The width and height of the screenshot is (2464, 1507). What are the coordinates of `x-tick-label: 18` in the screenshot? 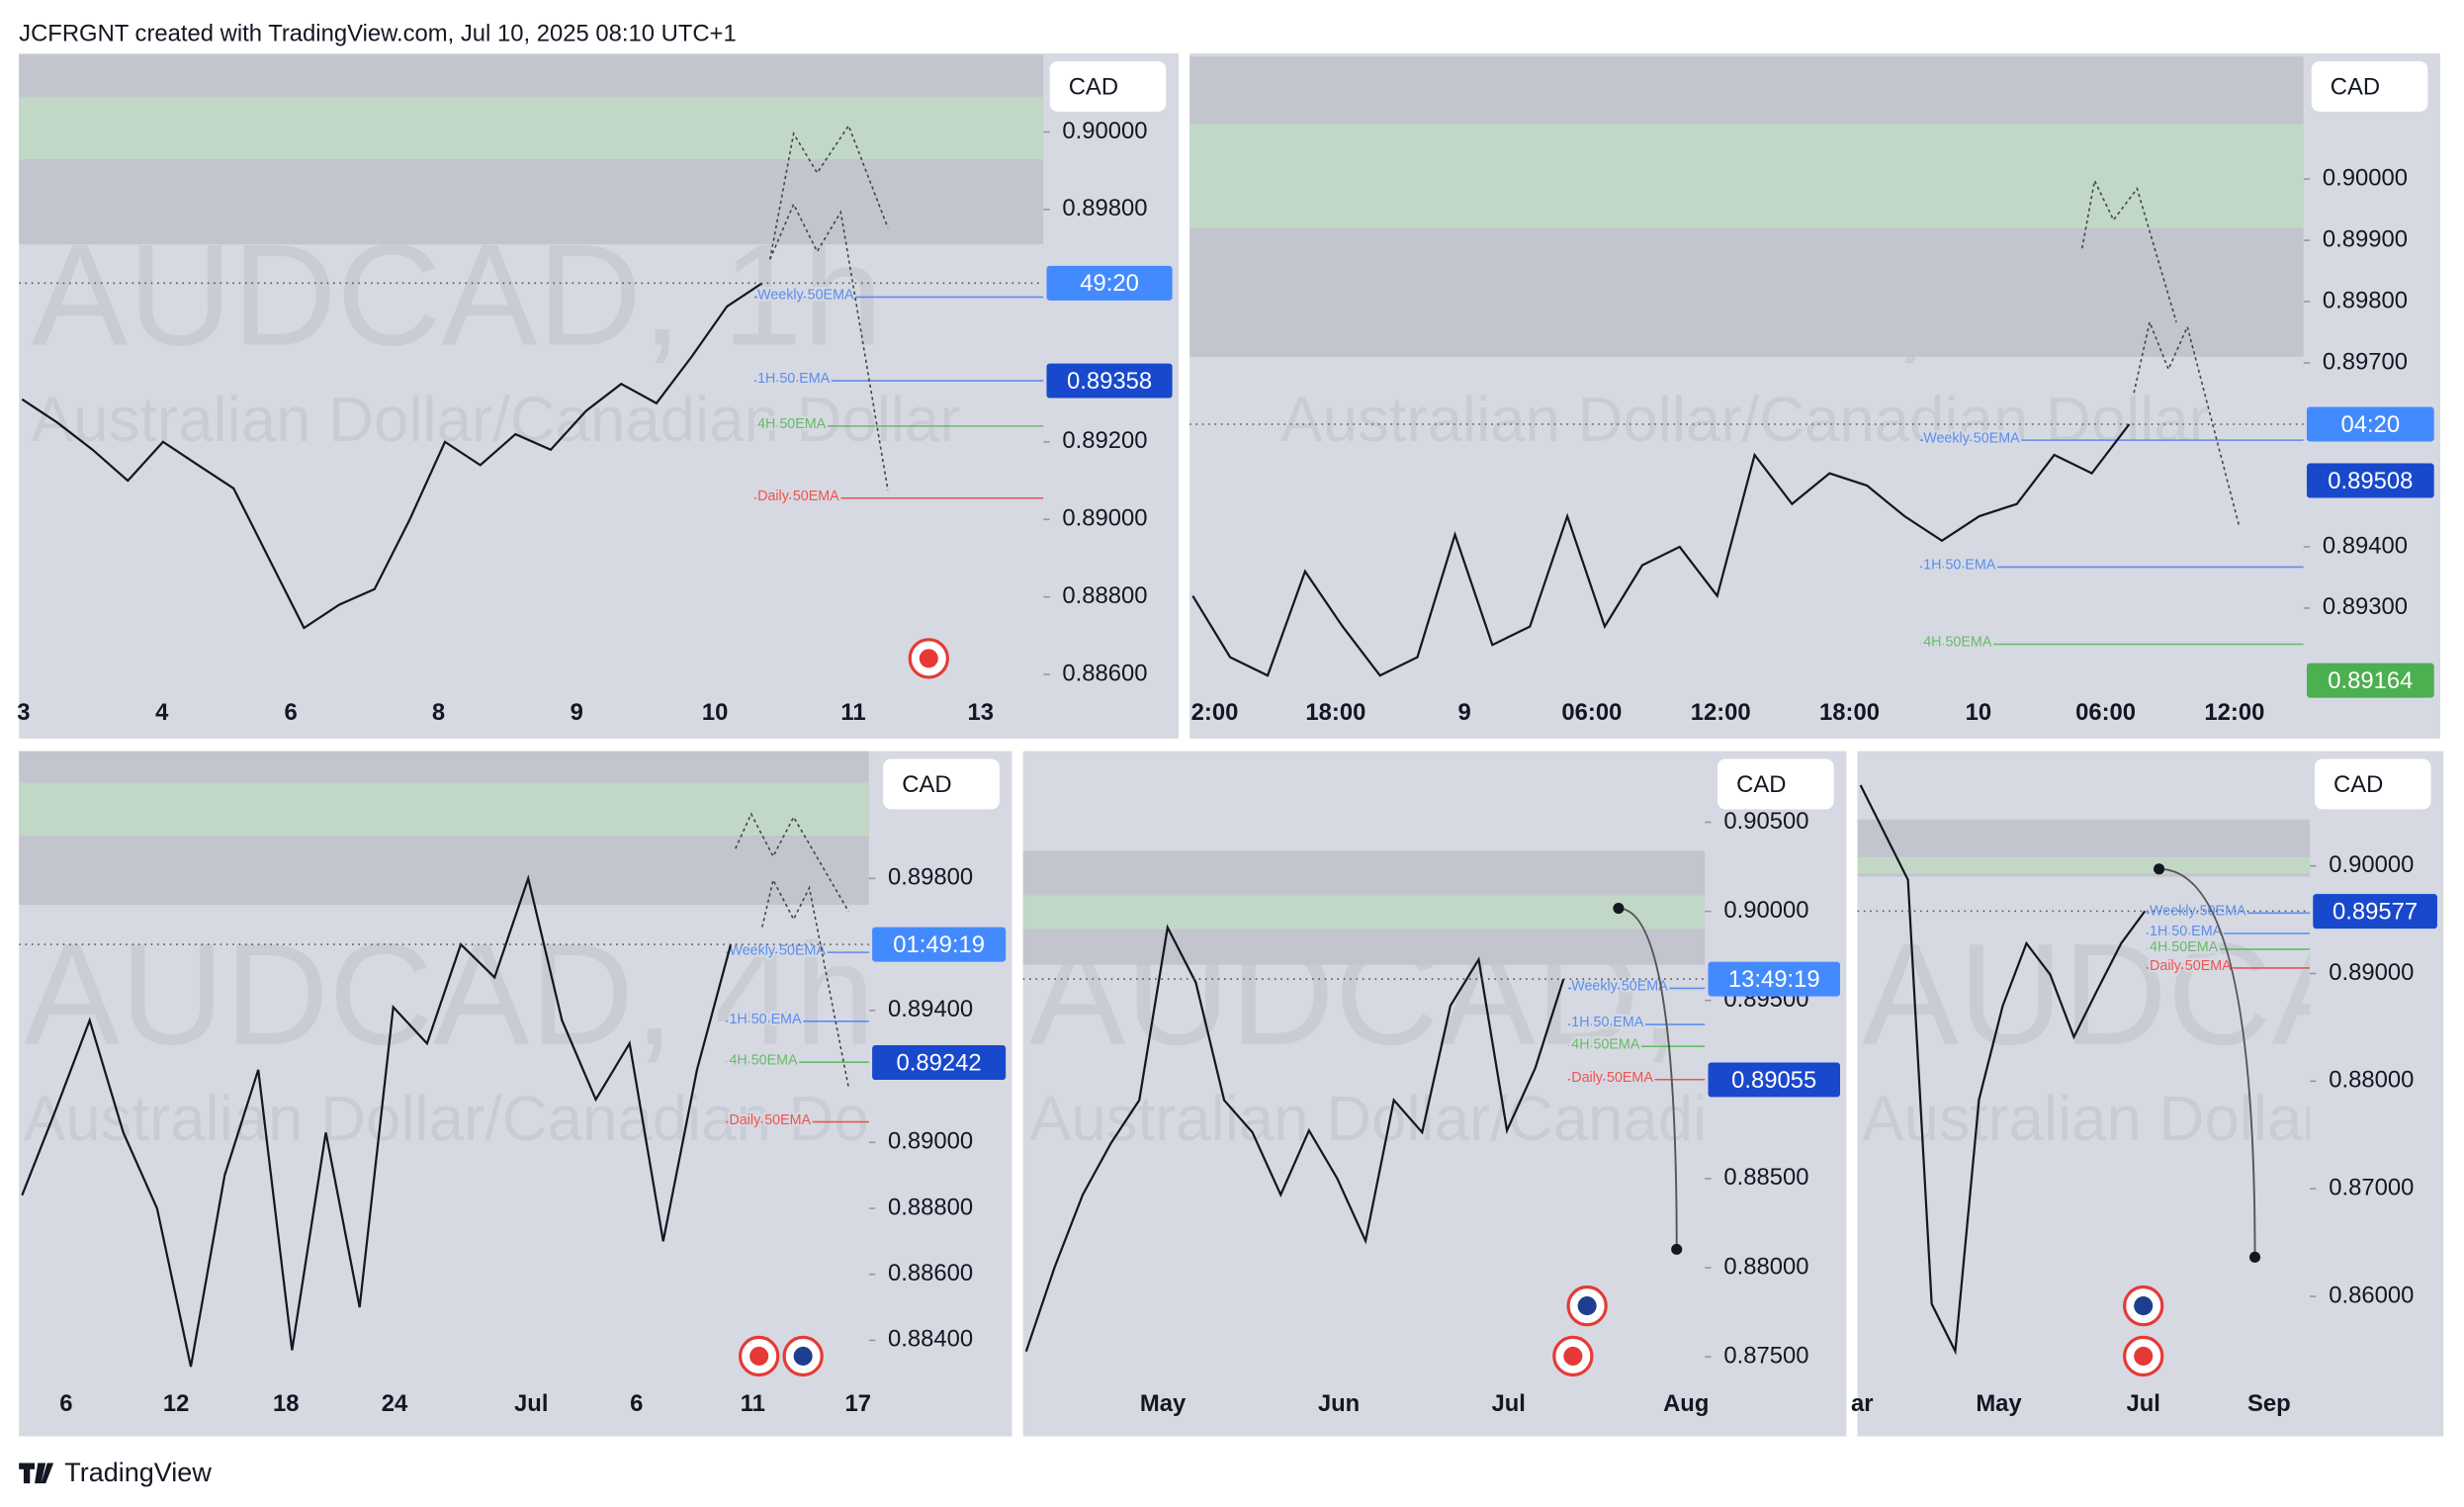 It's located at (287, 1403).